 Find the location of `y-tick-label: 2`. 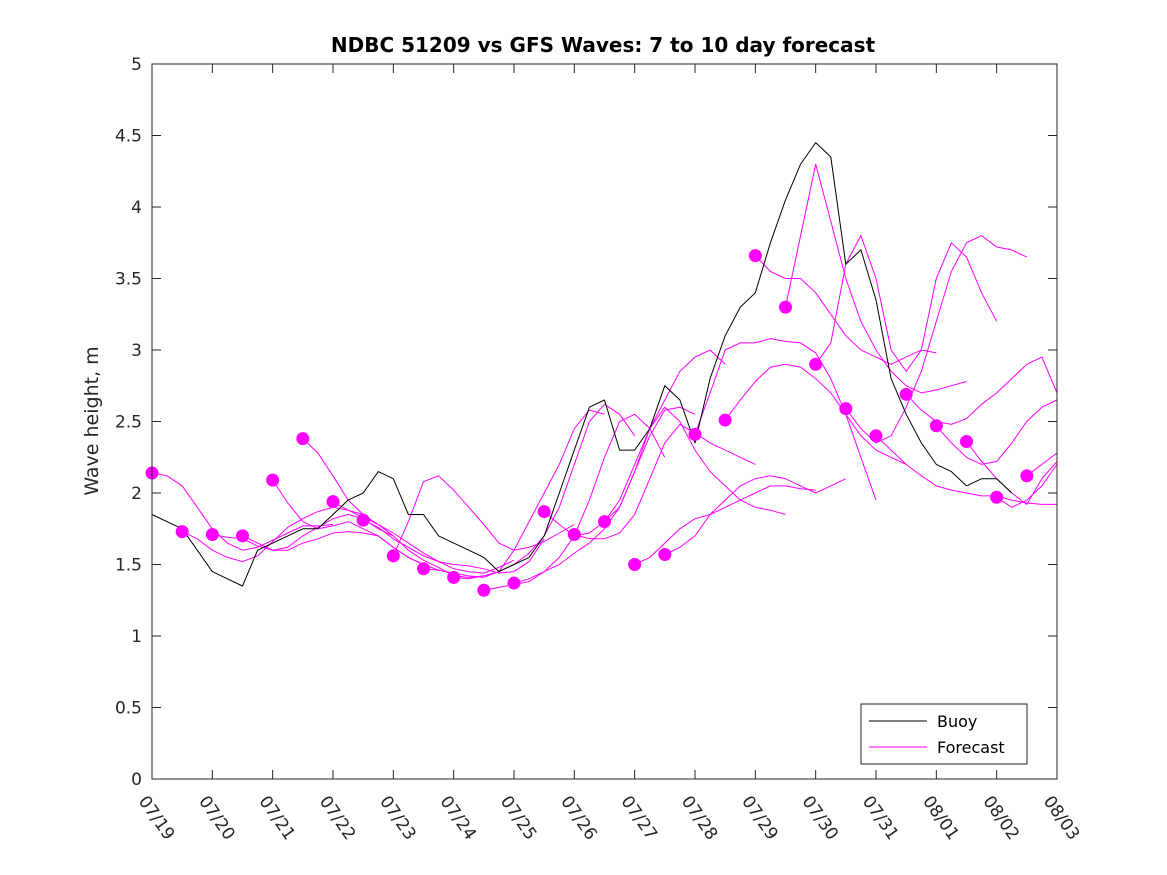

y-tick-label: 2 is located at coordinates (136, 494).